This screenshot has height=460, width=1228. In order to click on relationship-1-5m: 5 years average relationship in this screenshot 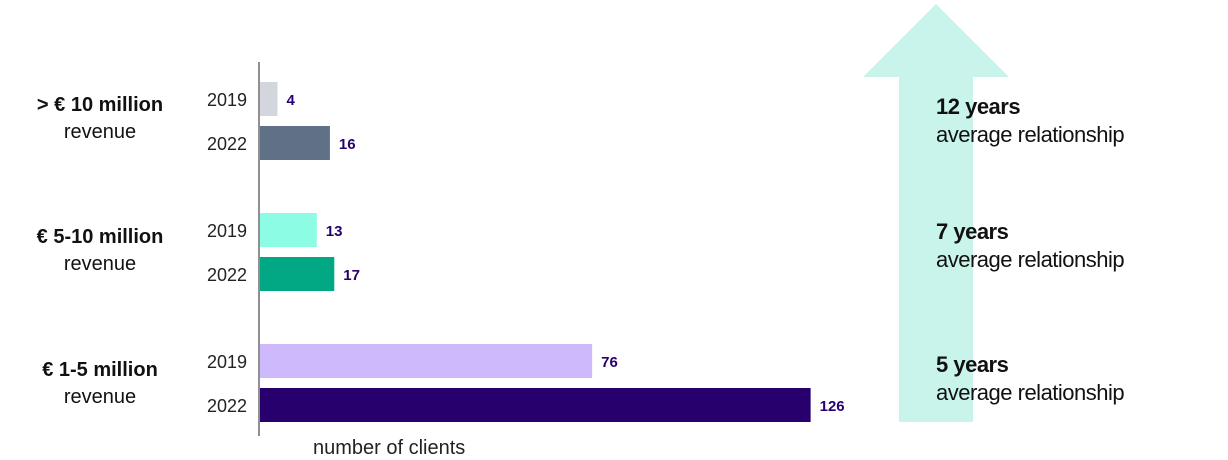, I will do `click(1066, 379)`.